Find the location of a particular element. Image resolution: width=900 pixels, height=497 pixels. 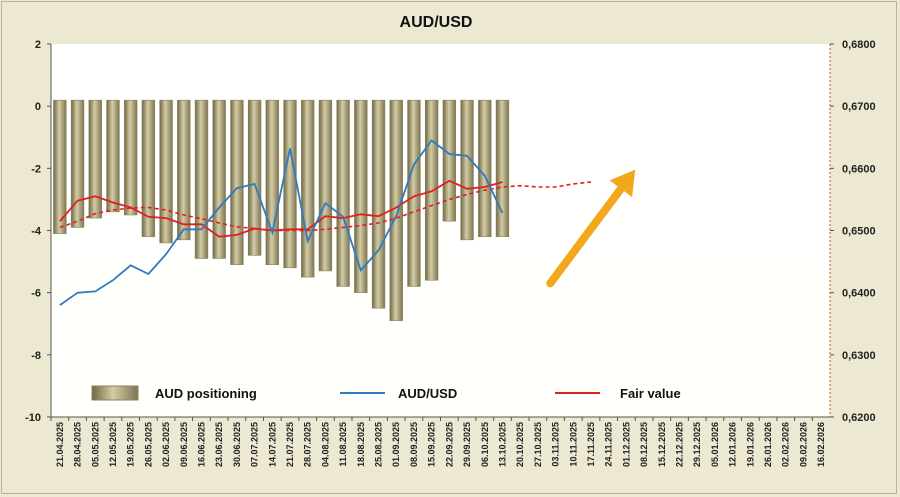

left-tick-label: -6 is located at coordinates (36, 294).